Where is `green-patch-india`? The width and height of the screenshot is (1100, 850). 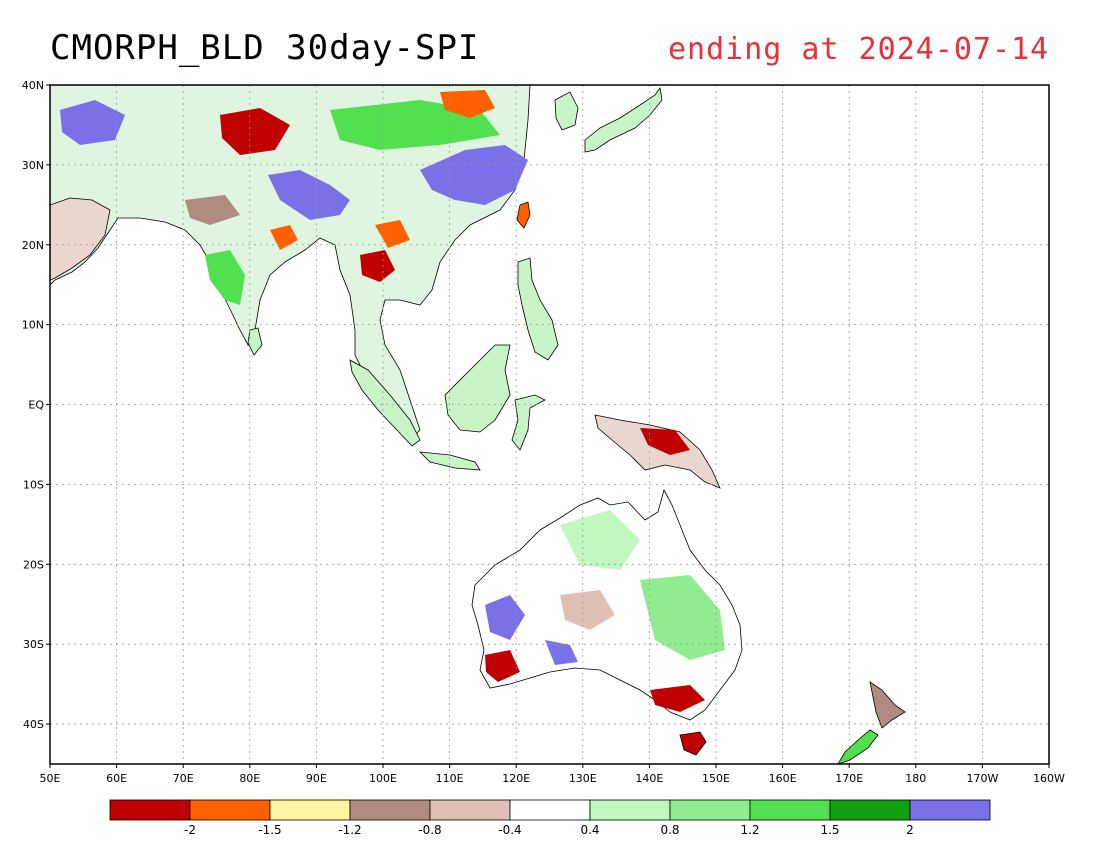
green-patch-india is located at coordinates (225, 277).